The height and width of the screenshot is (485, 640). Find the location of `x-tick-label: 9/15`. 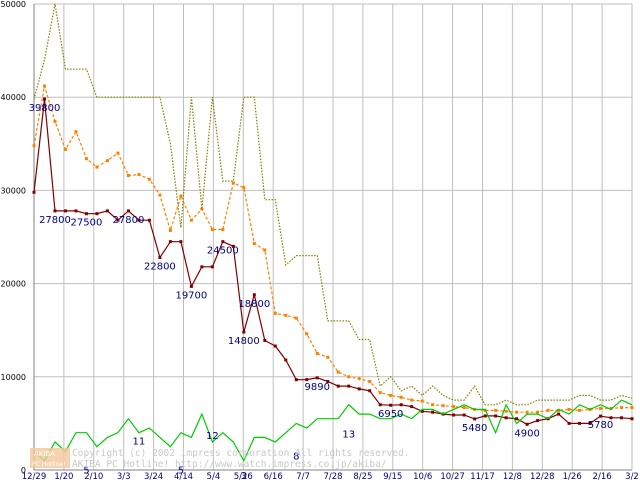

x-tick-label: 9/15 is located at coordinates (392, 476).